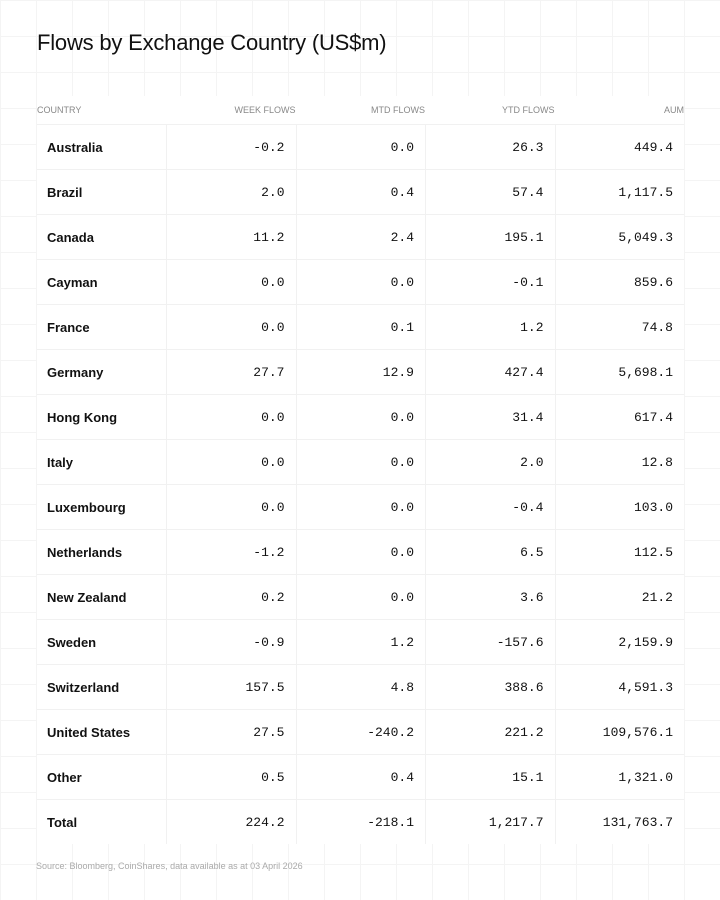  Describe the element at coordinates (674, 110) in the screenshot. I see `header-aum: AUM` at that location.